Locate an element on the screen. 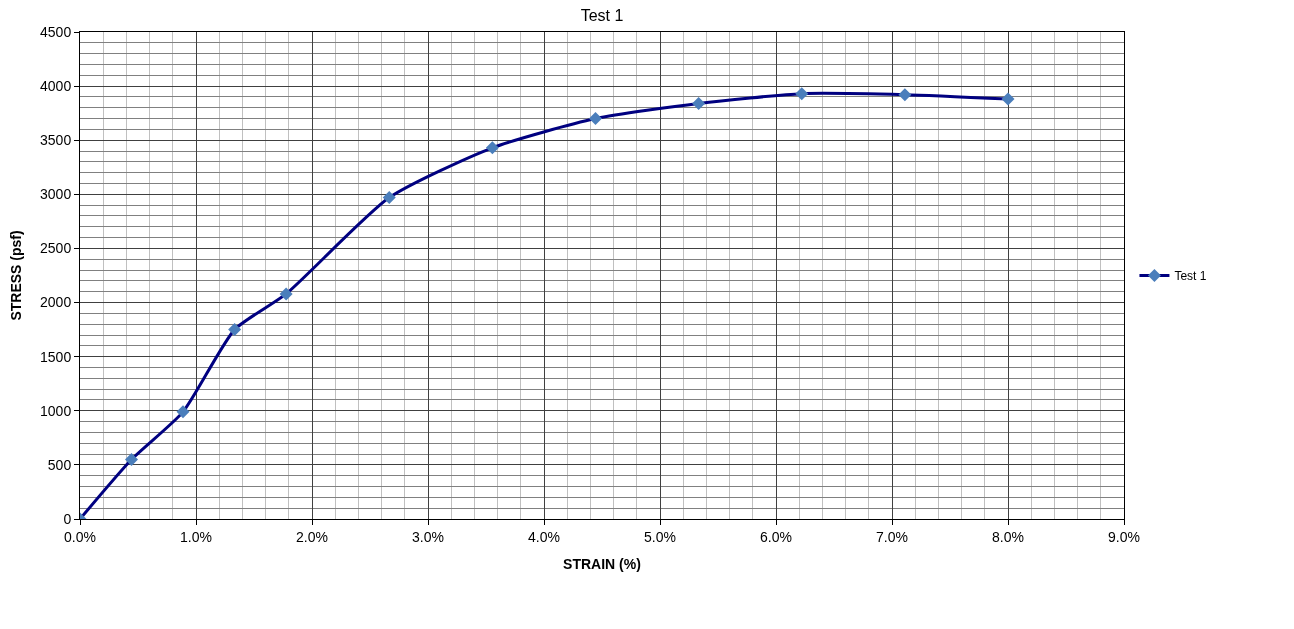 The width and height of the screenshot is (1294, 629). x-axis-title: STRAIN (%) is located at coordinates (602, 564).